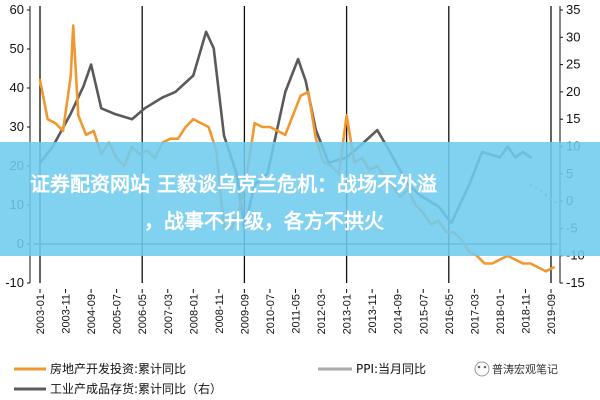 This screenshot has height=400, width=600. I want to click on x-tick-label: 2018-01, so click(501, 314).